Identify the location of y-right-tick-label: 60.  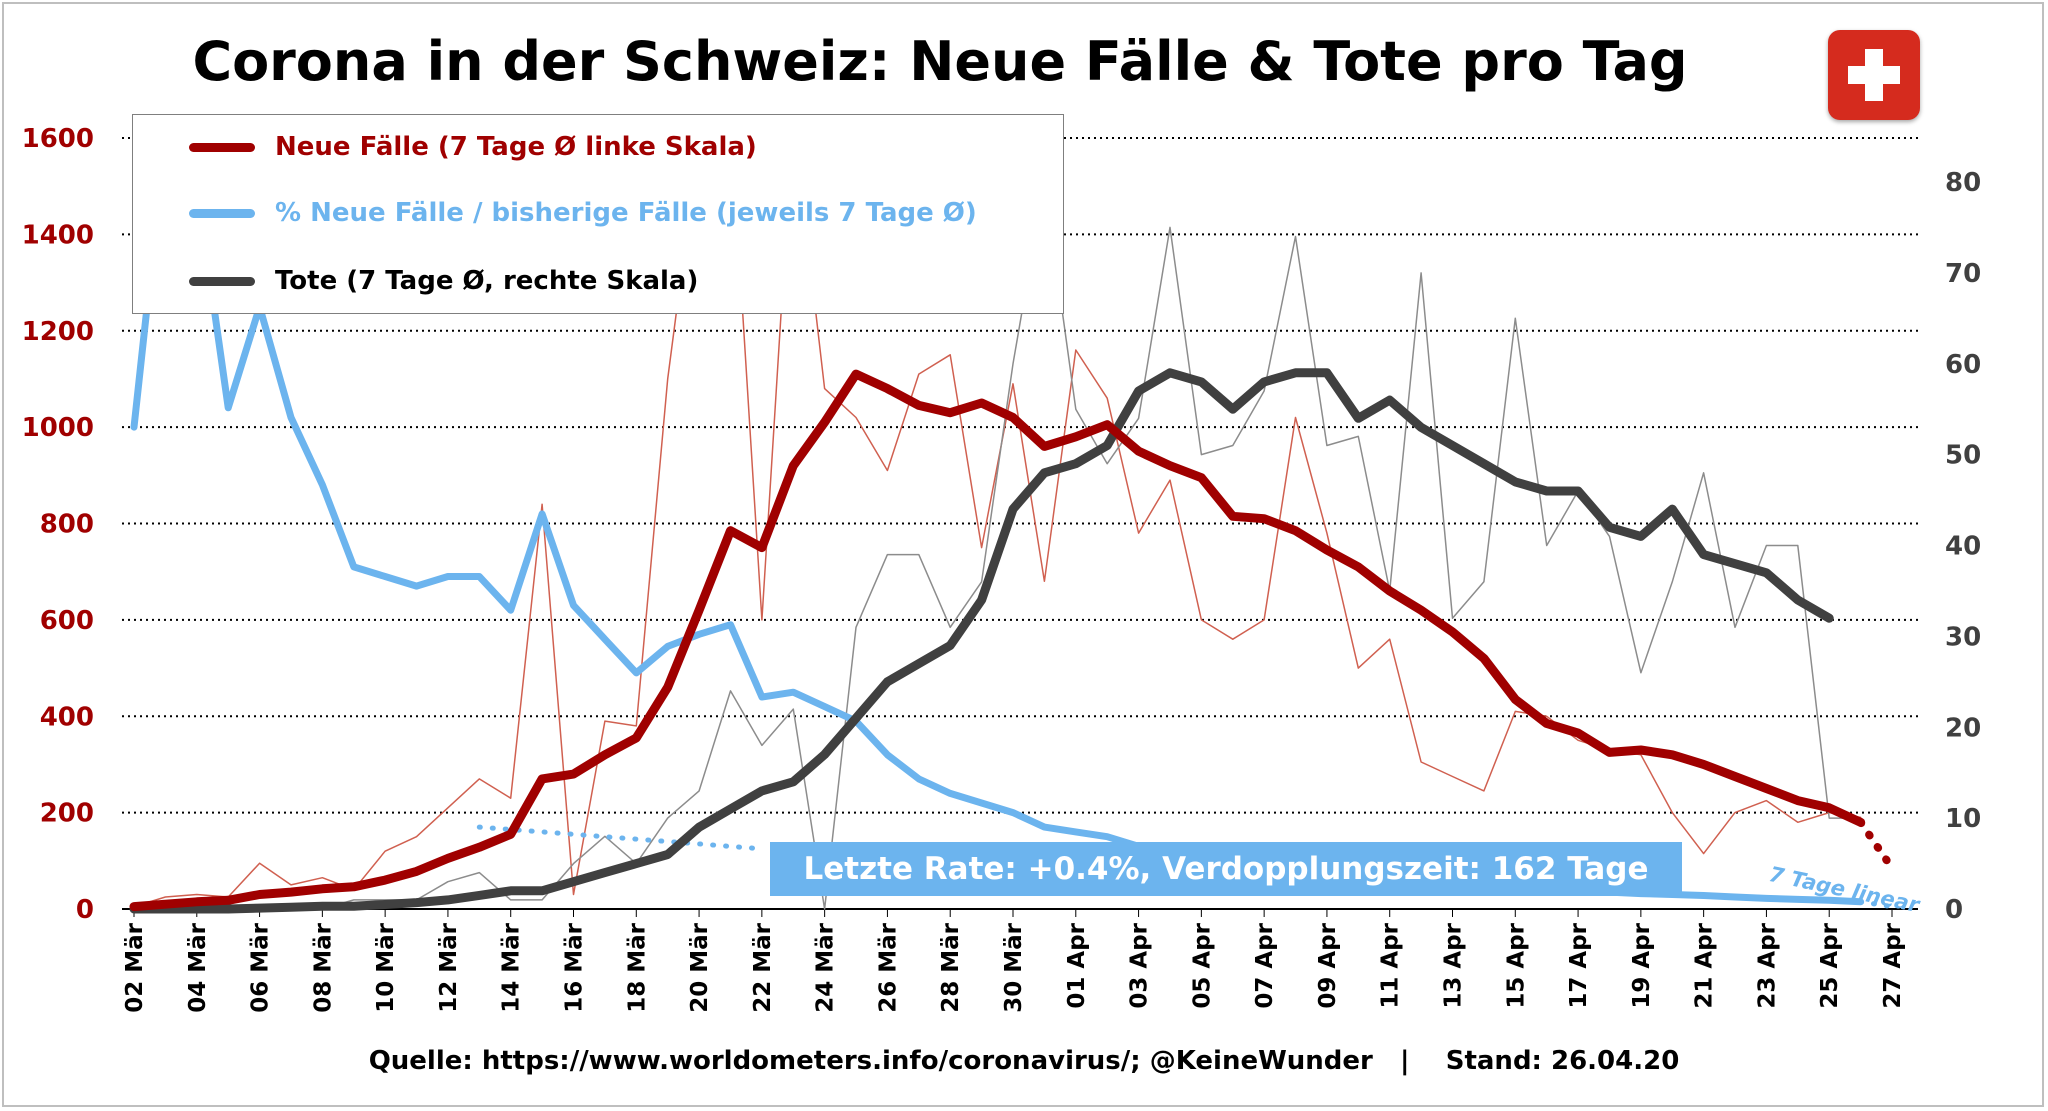
(1963, 365).